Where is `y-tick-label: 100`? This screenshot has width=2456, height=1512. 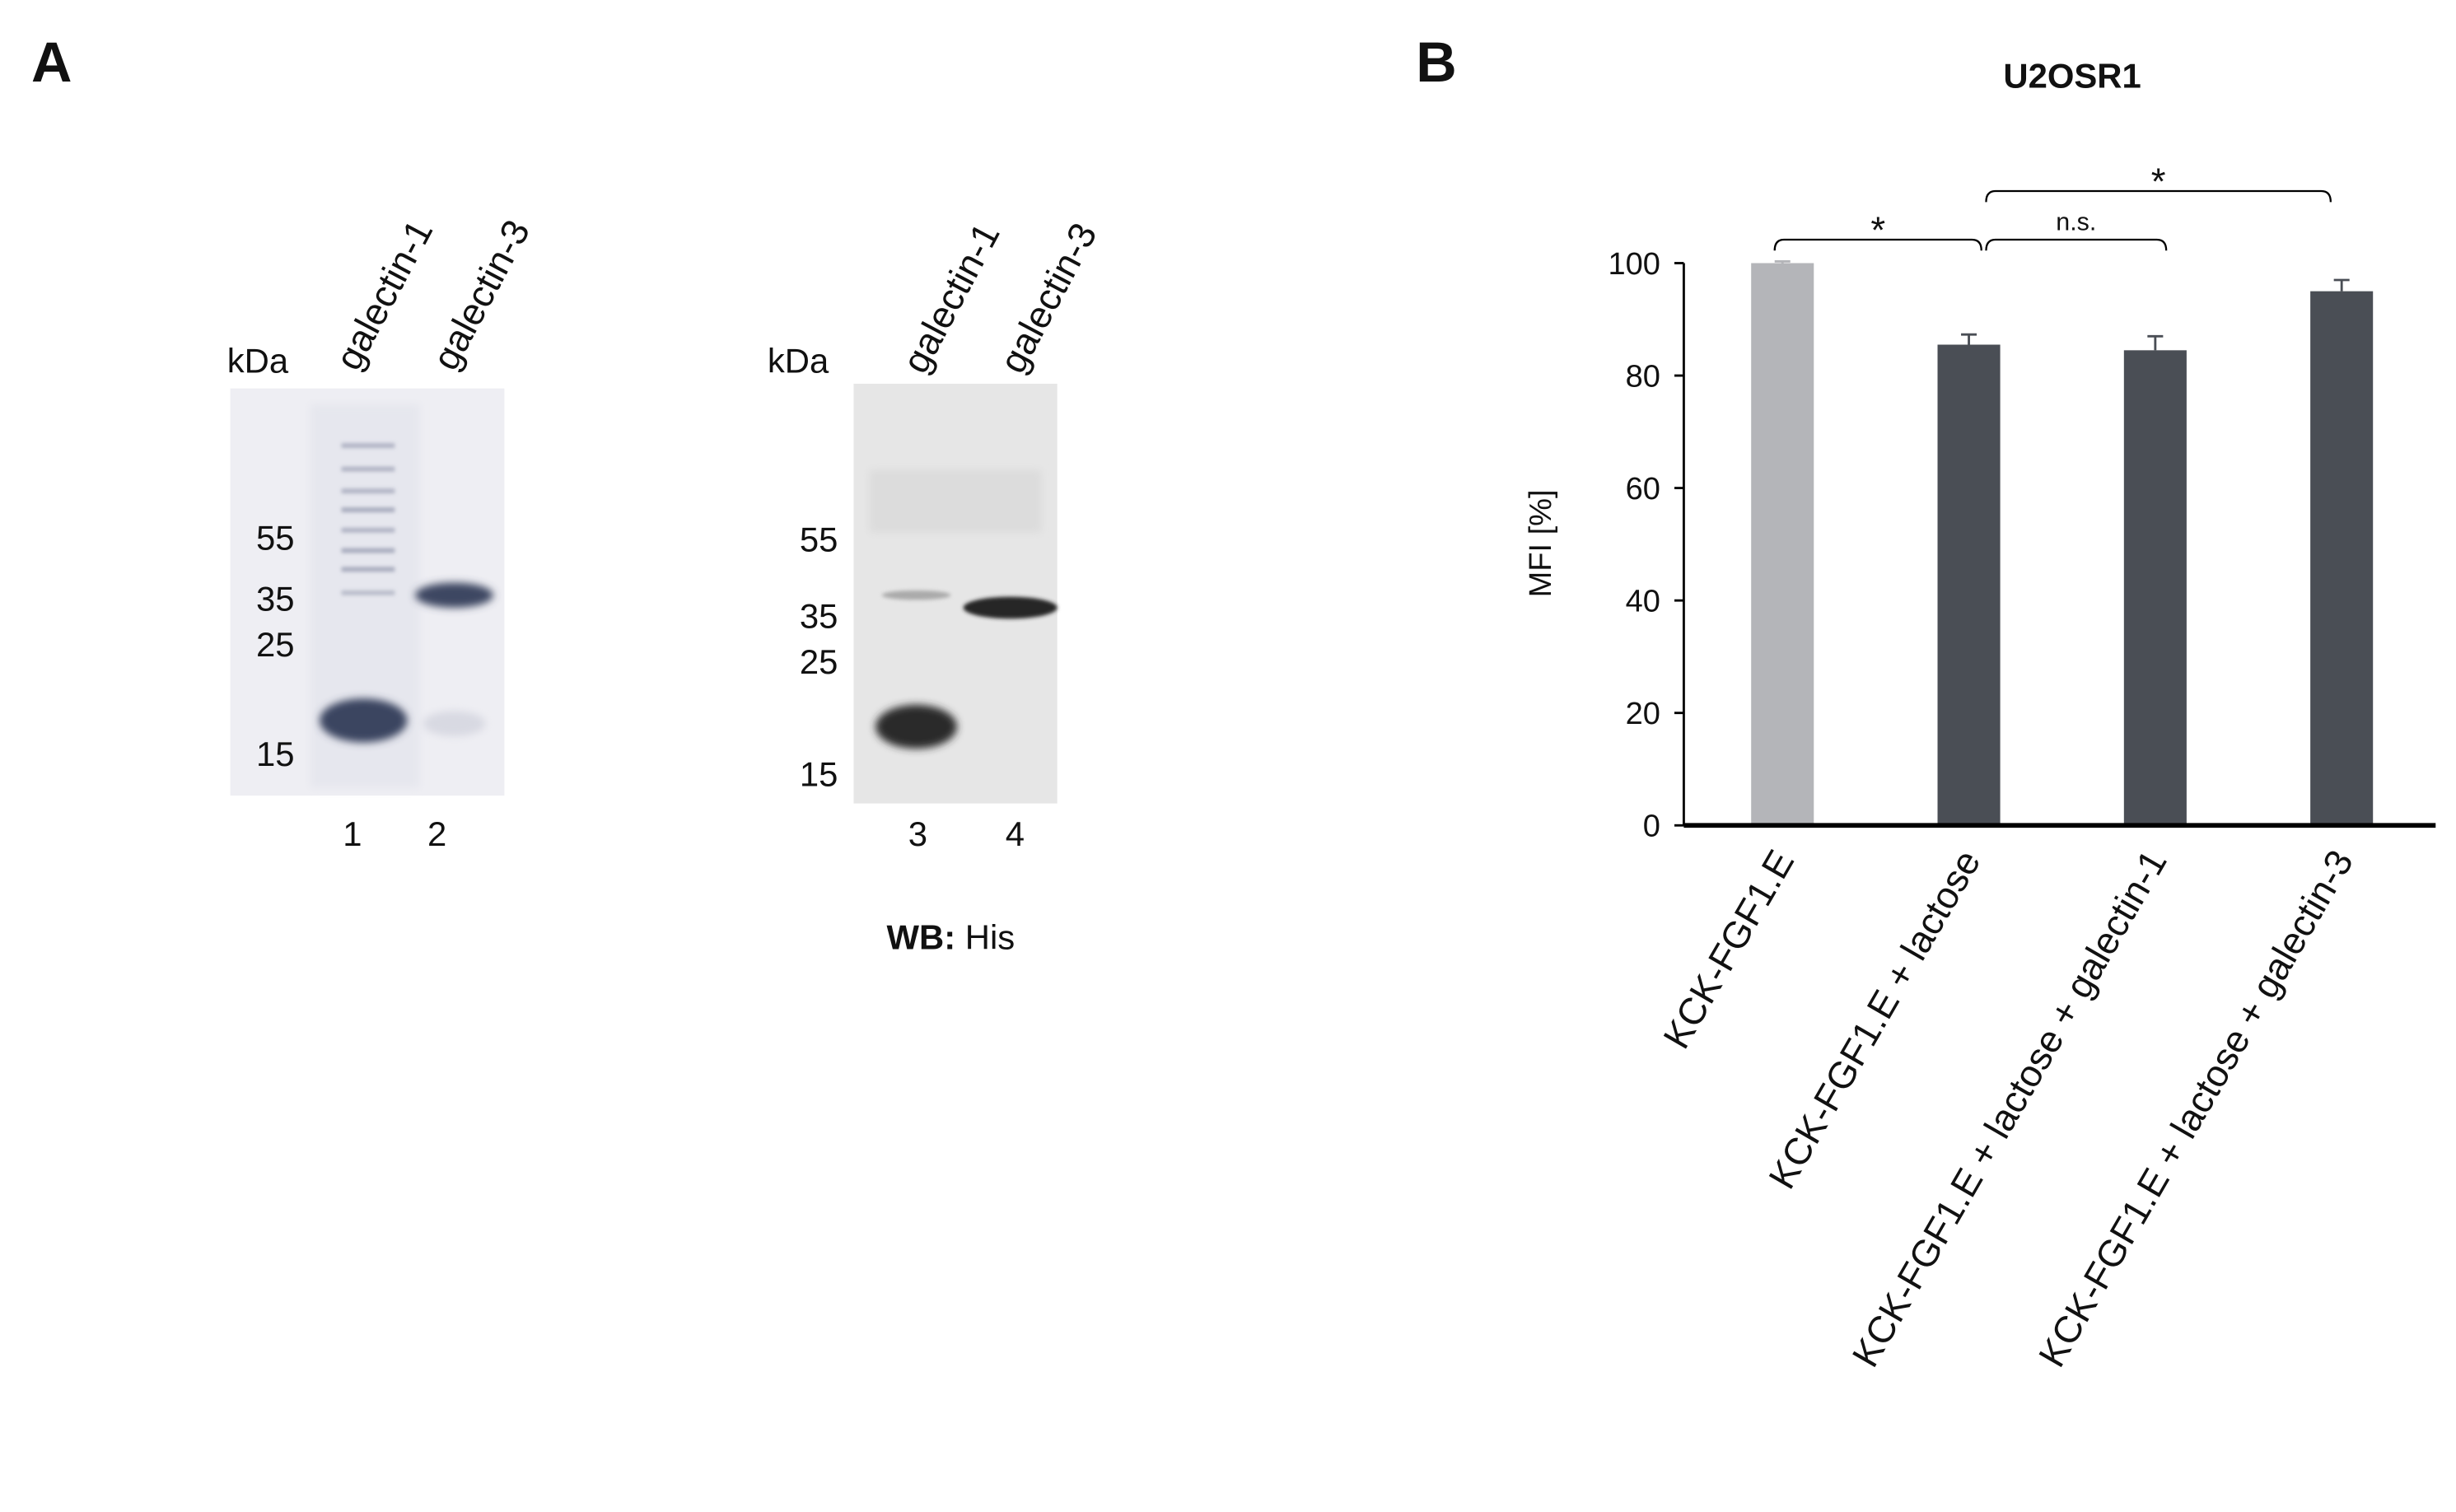
y-tick-label: 100 is located at coordinates (1634, 264).